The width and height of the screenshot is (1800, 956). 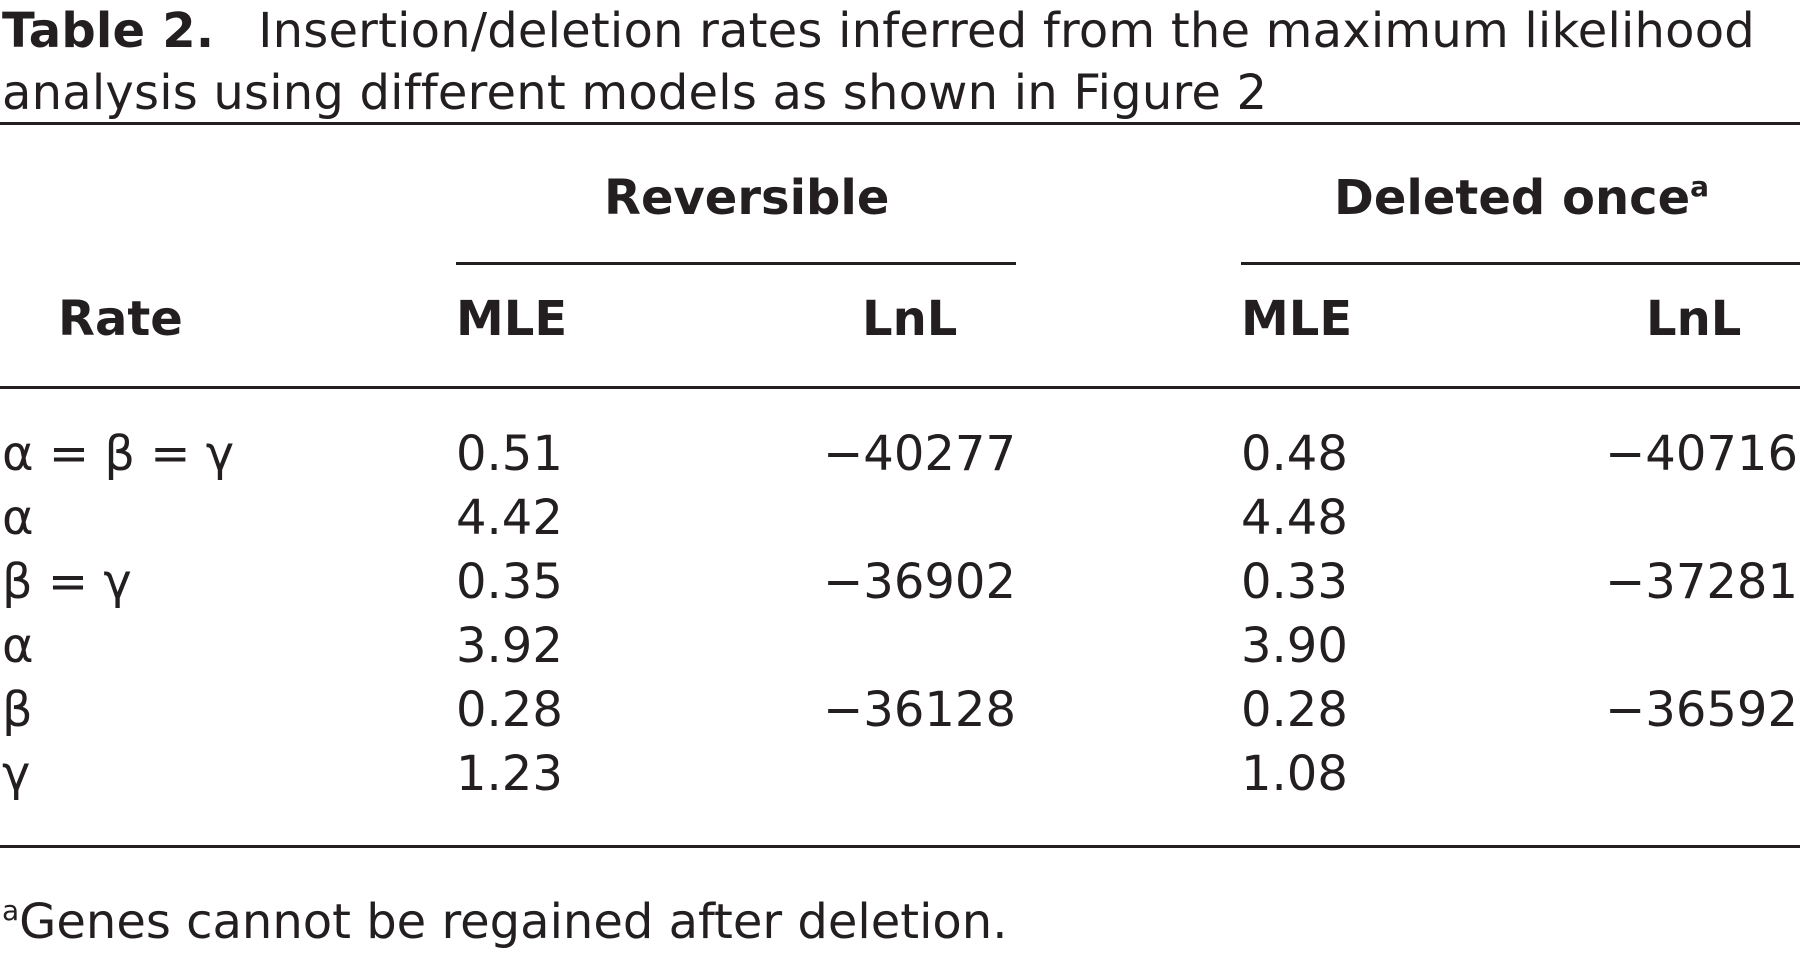 What do you see at coordinates (900, 387) in the screenshot?
I see `header-rule` at bounding box center [900, 387].